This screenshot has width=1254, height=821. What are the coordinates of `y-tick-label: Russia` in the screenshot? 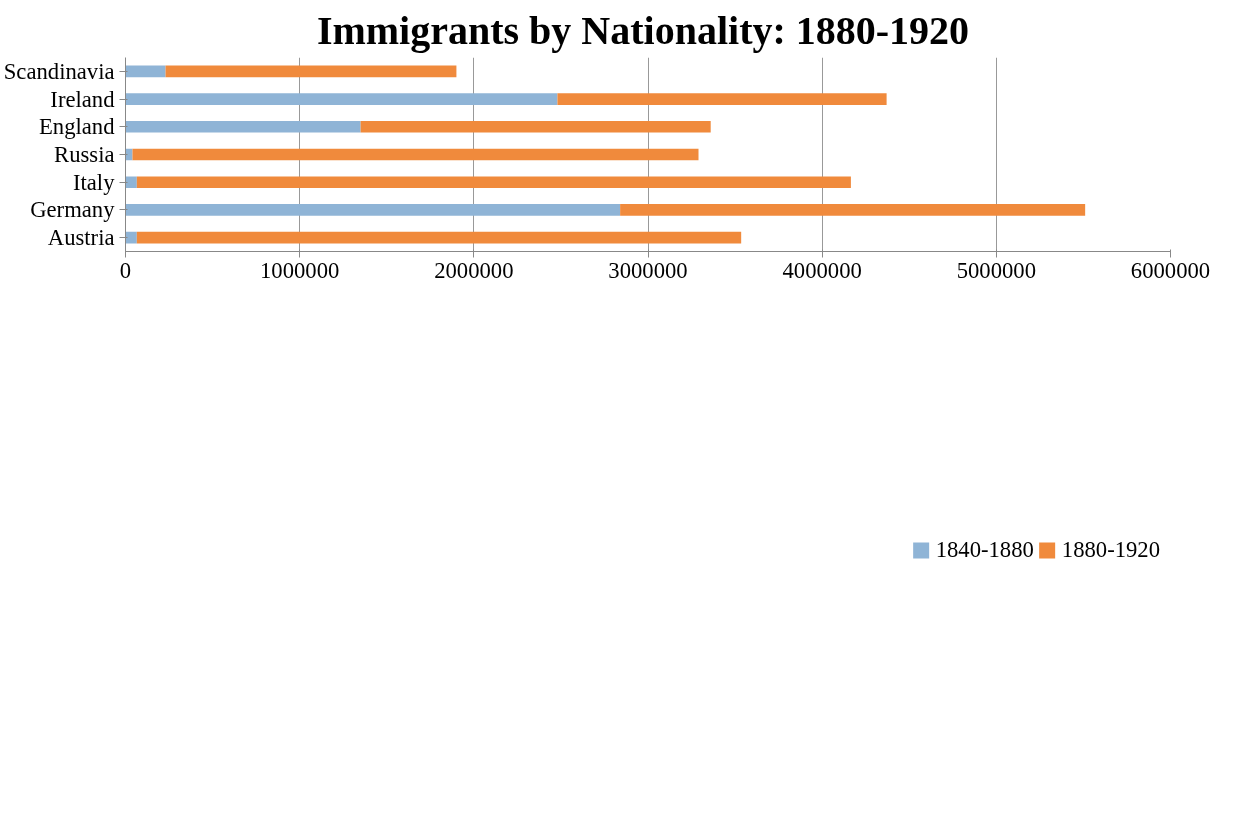 It's located at (84, 154).